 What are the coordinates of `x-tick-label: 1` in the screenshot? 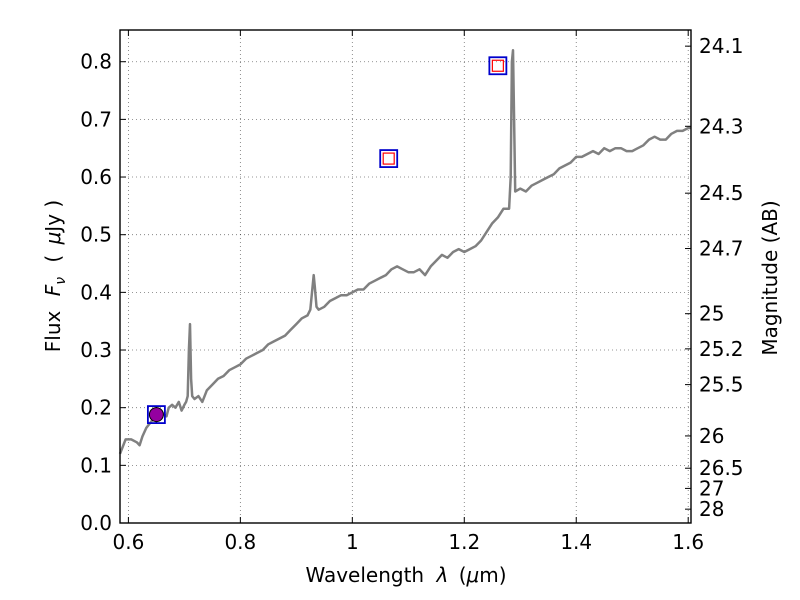 It's located at (352, 542).